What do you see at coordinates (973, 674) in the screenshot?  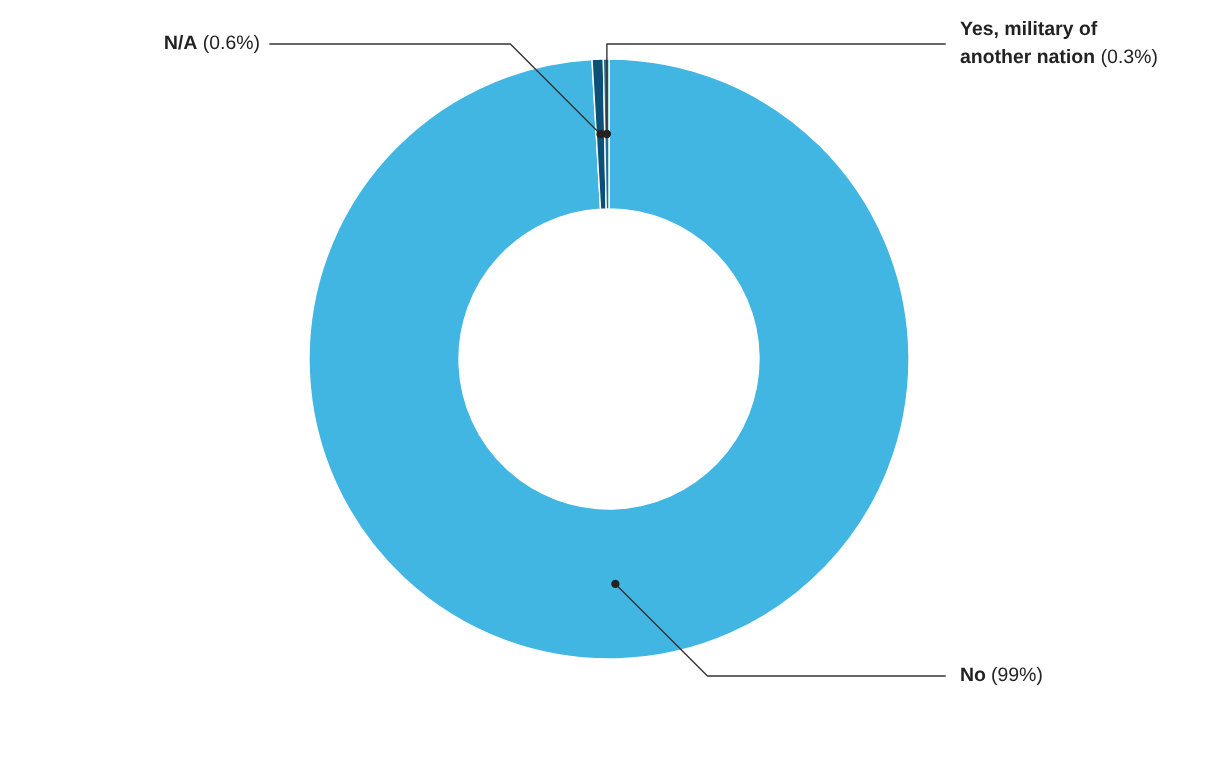 I see `slice-label: No` at bounding box center [973, 674].